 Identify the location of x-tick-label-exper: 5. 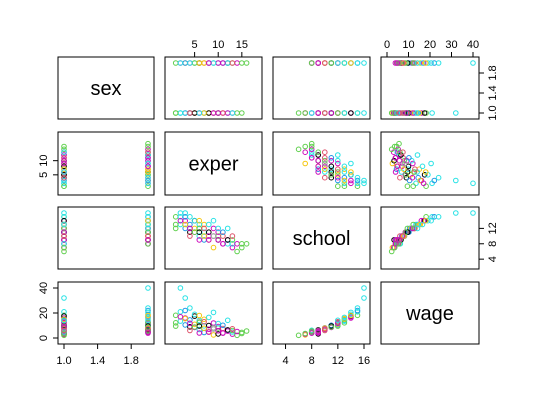
(195, 45).